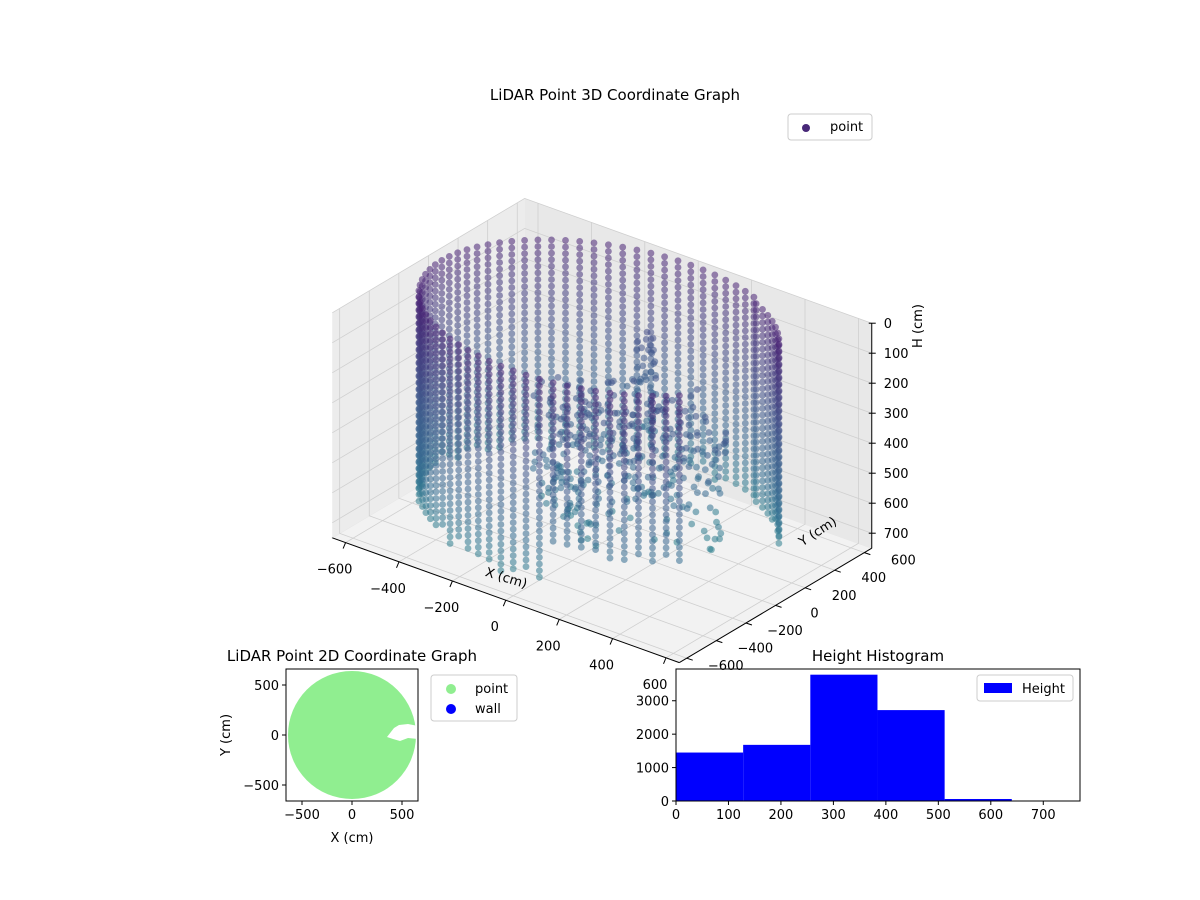 The image size is (1200, 900). What do you see at coordinates (398, 564) in the screenshot?
I see `chart-3d-x-tick` at bounding box center [398, 564].